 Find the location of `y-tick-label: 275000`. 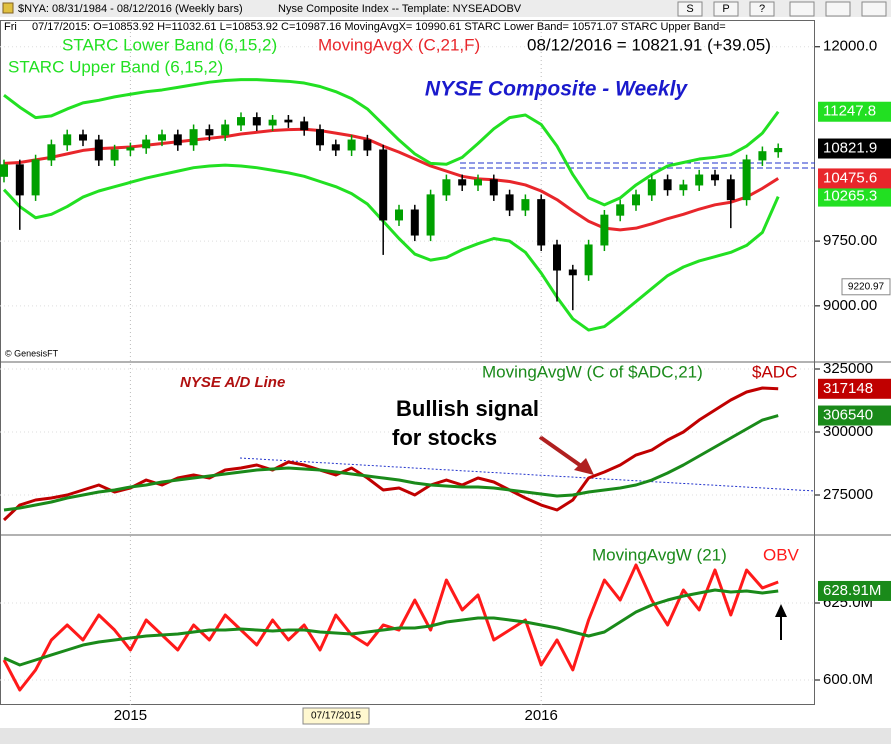

y-tick-label: 275000 is located at coordinates (848, 494).